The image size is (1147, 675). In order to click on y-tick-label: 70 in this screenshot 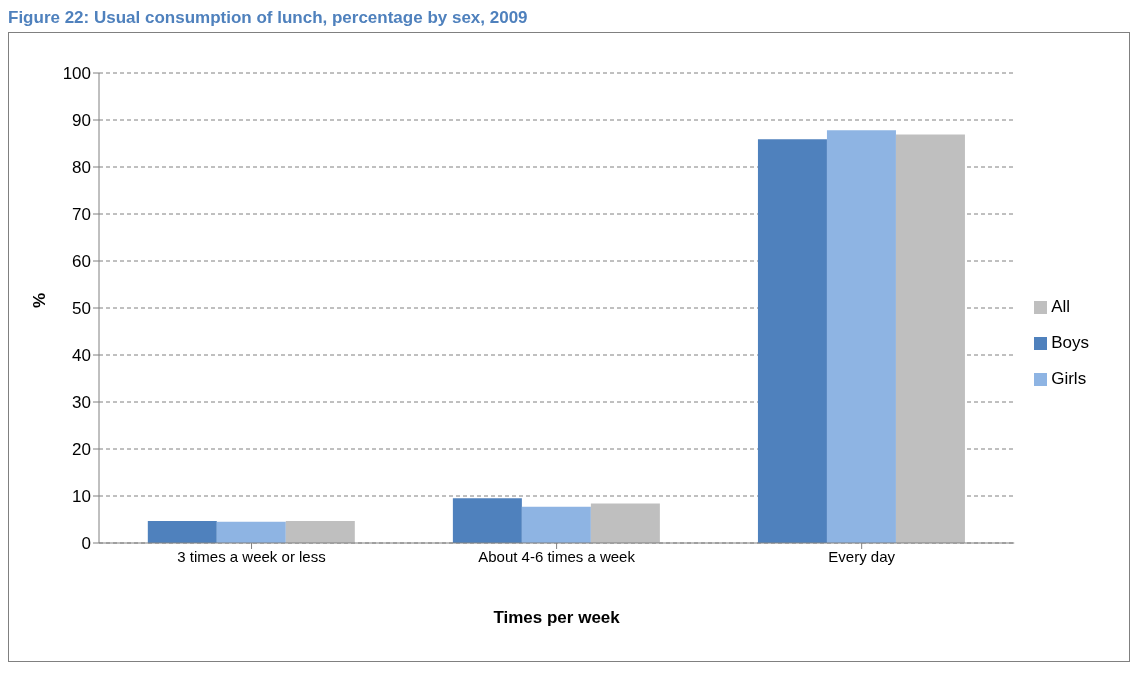, I will do `click(81, 215)`.